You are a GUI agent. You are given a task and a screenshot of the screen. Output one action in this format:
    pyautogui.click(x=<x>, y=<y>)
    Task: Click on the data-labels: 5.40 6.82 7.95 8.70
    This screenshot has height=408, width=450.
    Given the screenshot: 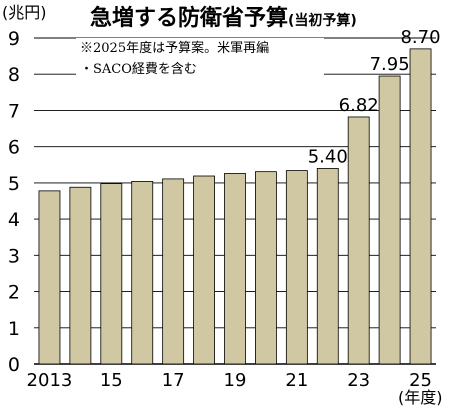 What is the action you would take?
    pyautogui.click(x=374, y=97)
    